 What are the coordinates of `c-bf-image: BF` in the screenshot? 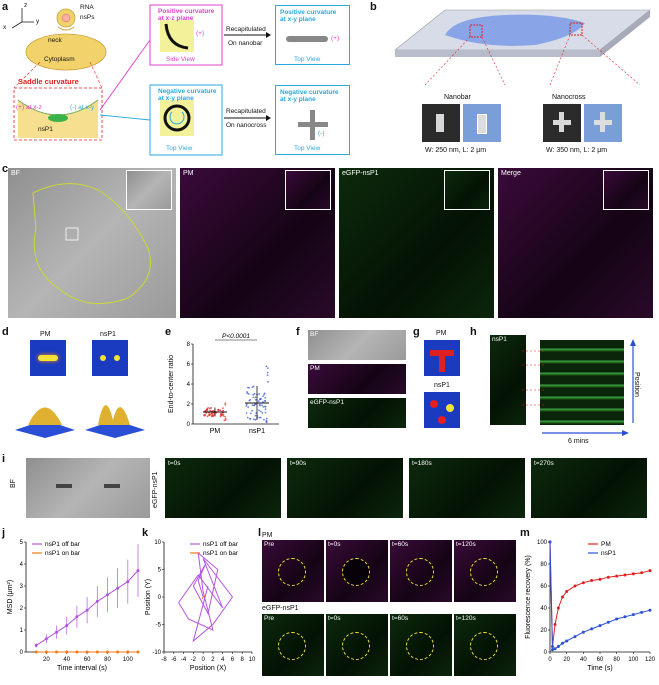 It's located at (92, 243).